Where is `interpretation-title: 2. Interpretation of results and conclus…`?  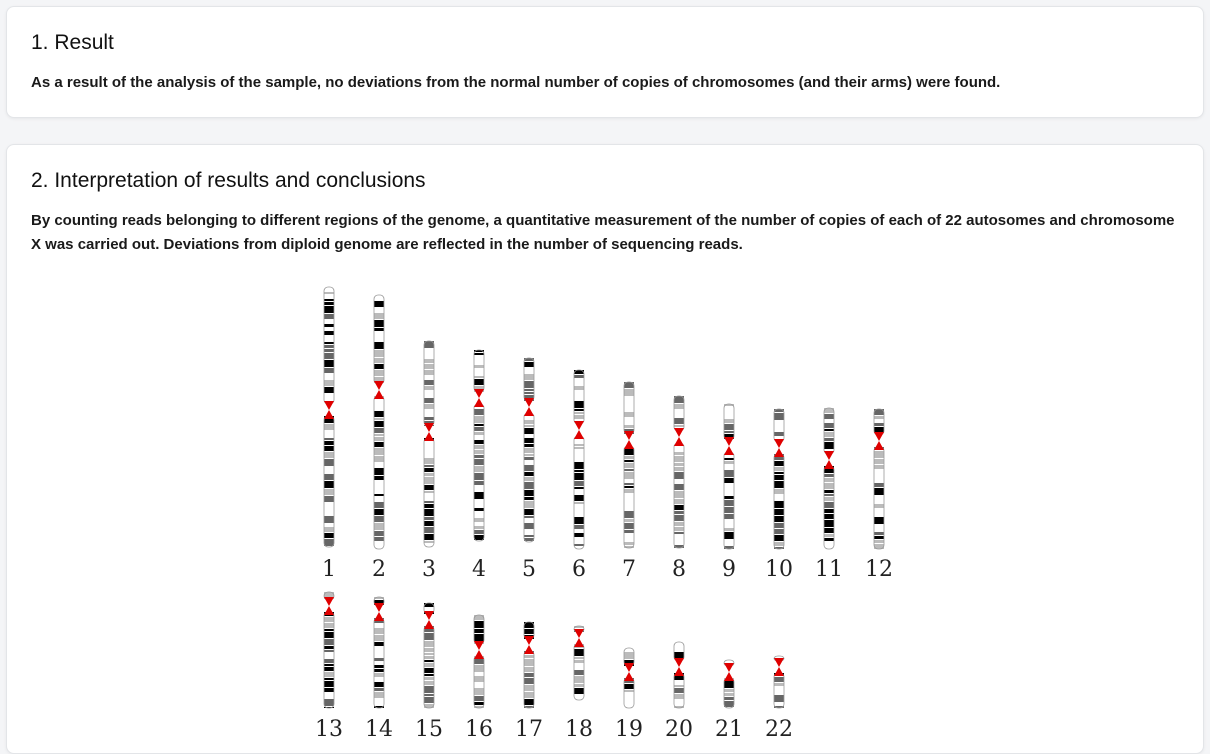 interpretation-title: 2. Interpretation of results and conclus… is located at coordinates (228, 180).